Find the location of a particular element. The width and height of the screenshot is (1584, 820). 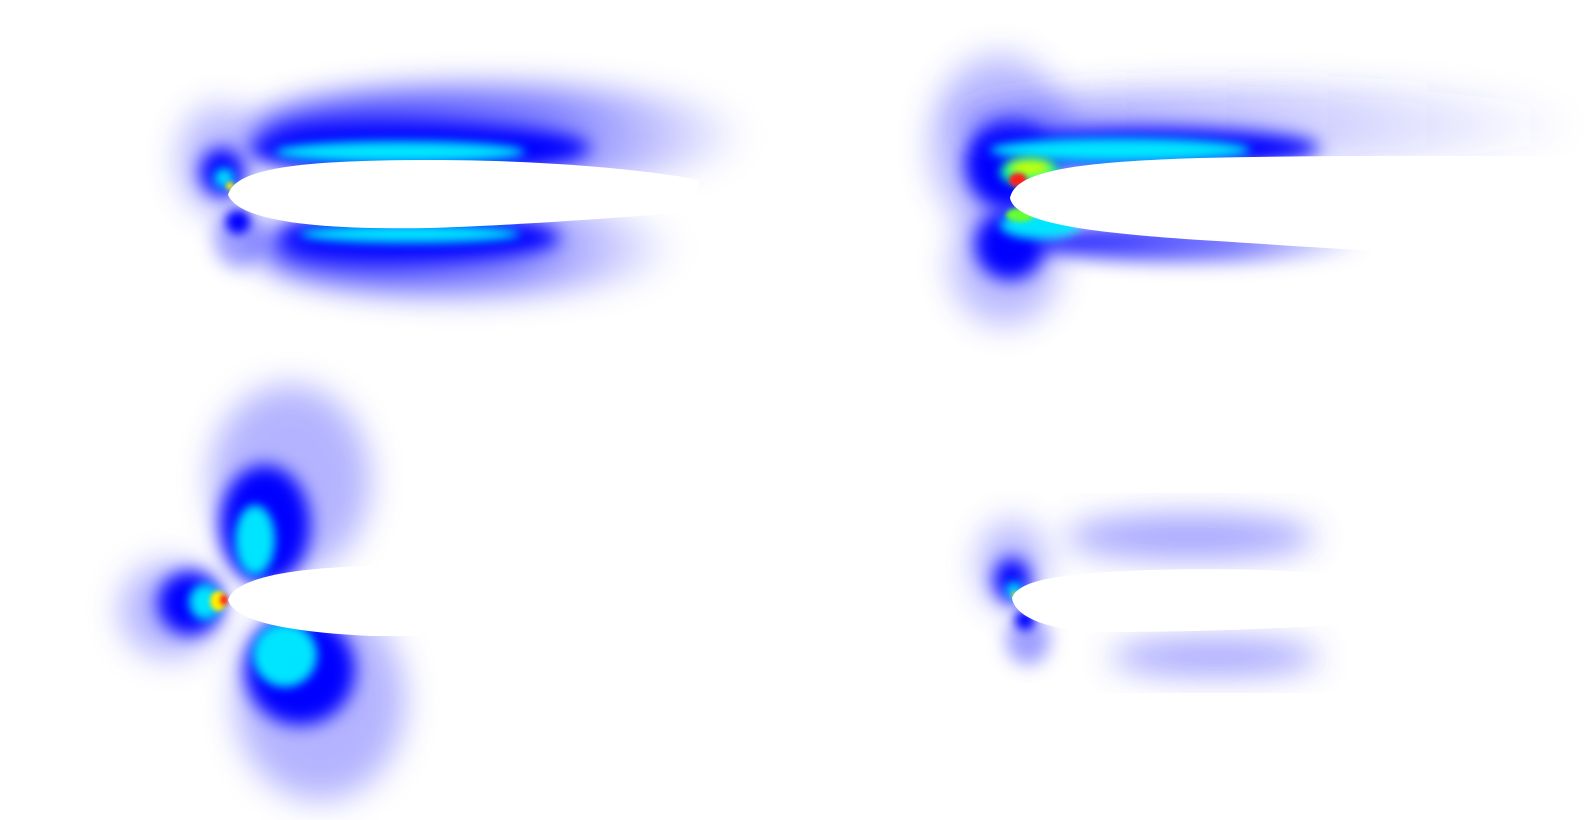

panel-bottom-right is located at coordinates (1178, 595).